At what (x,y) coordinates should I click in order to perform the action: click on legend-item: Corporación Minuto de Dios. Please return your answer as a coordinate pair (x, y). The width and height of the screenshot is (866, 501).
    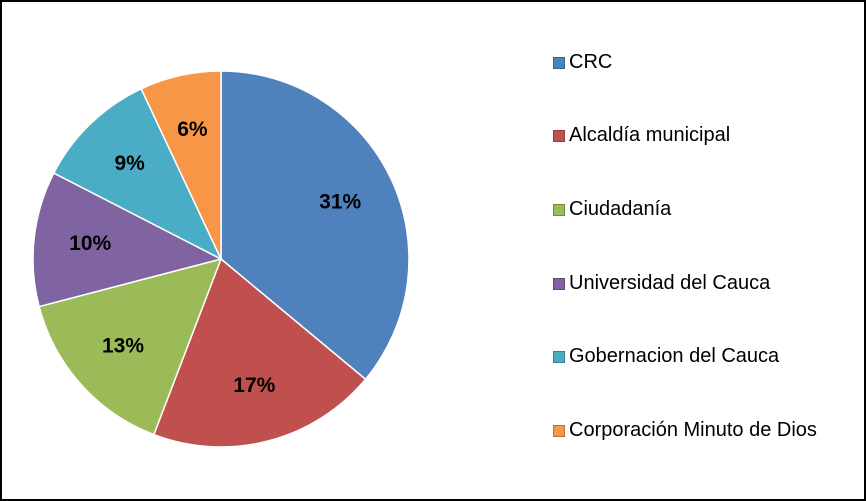
    Looking at the image, I should click on (688, 430).